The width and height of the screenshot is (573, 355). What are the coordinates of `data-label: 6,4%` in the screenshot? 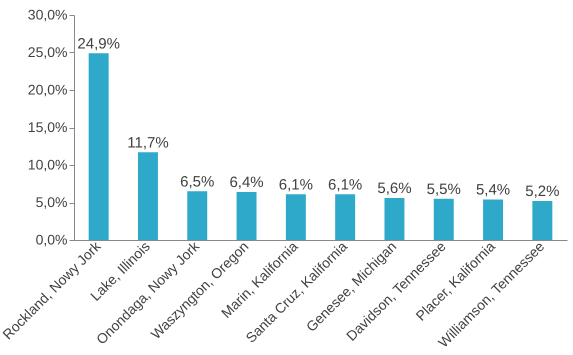 It's located at (246, 182).